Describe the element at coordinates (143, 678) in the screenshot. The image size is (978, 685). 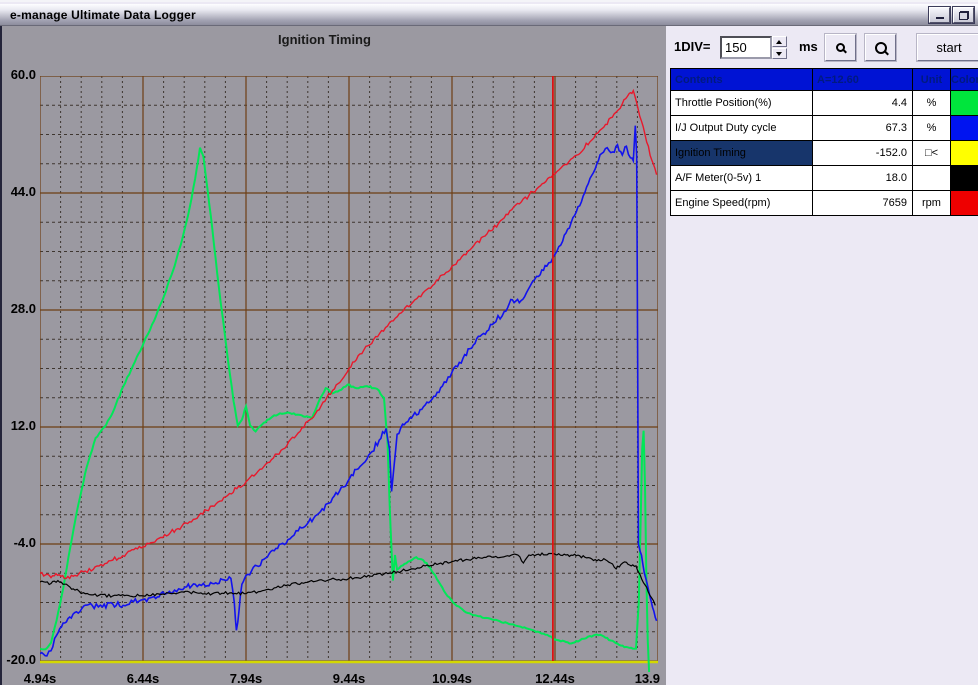
I see `x-tick-label: 6.44s` at that location.